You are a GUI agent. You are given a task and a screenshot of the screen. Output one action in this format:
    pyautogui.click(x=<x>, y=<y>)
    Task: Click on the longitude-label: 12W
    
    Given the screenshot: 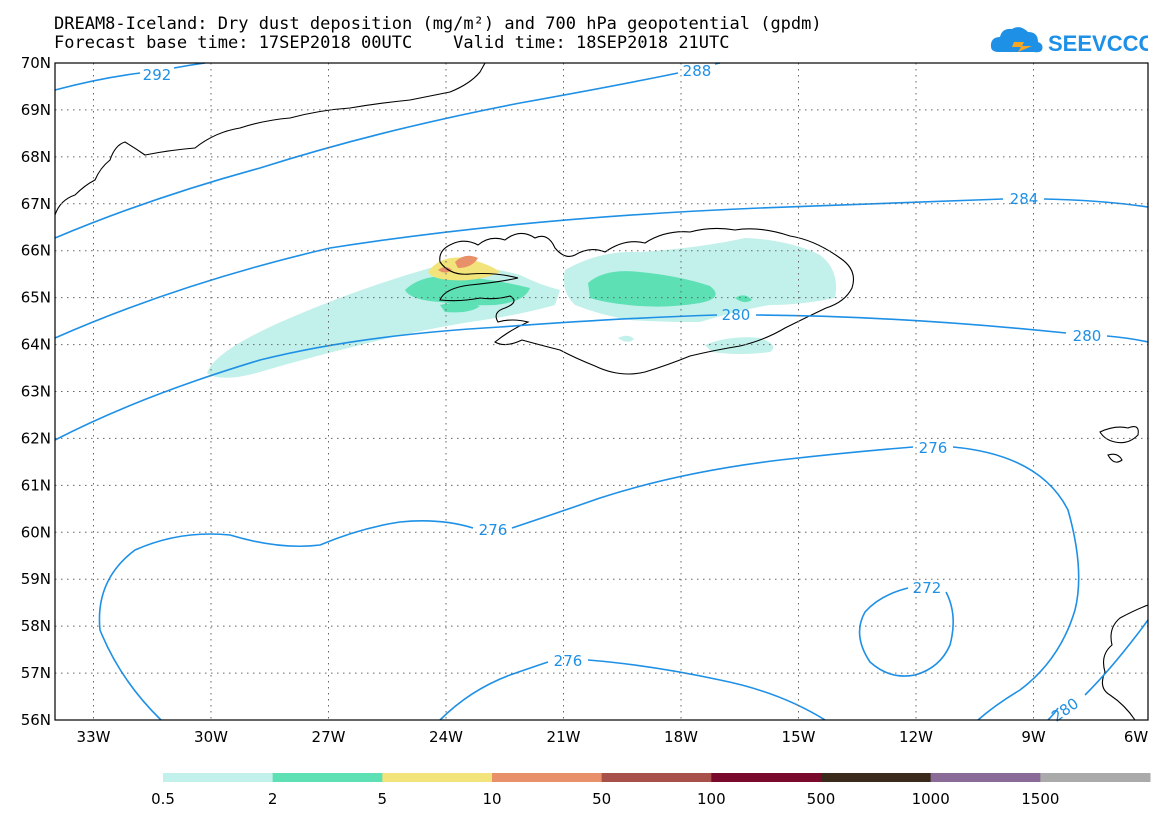 What is the action you would take?
    pyautogui.click(x=916, y=737)
    